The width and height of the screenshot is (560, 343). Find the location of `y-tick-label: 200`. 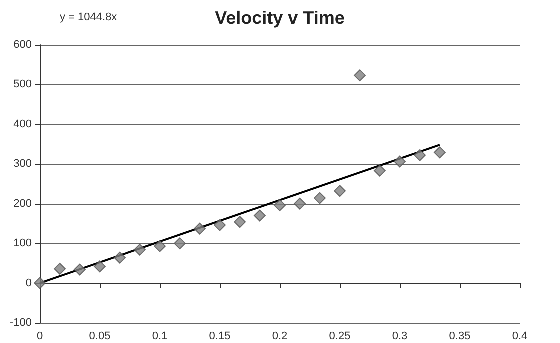

y-tick-label: 200 is located at coordinates (23, 204).